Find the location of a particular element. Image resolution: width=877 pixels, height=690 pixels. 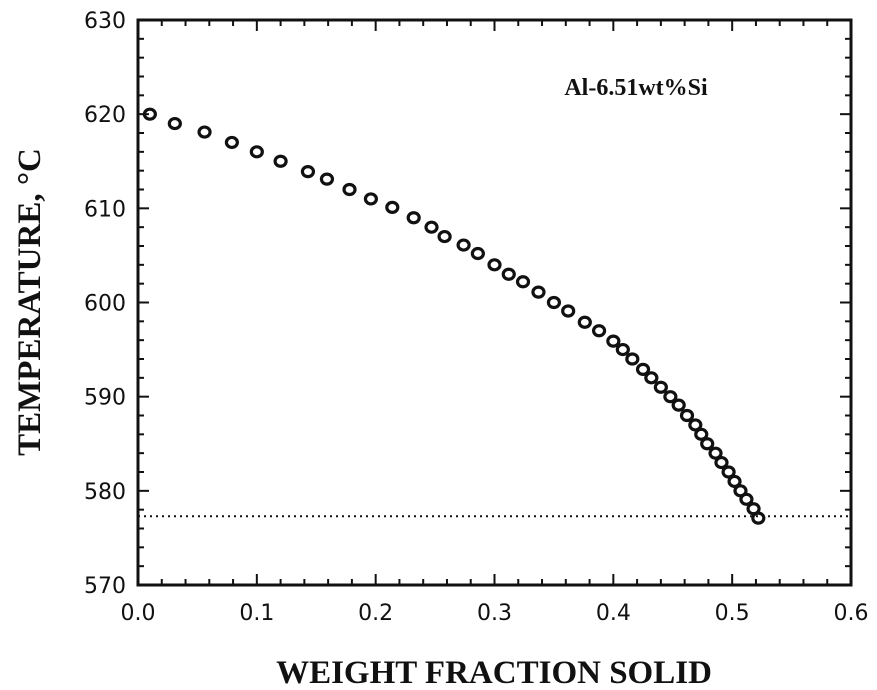

y-tick-label: 570 is located at coordinates (105, 586).